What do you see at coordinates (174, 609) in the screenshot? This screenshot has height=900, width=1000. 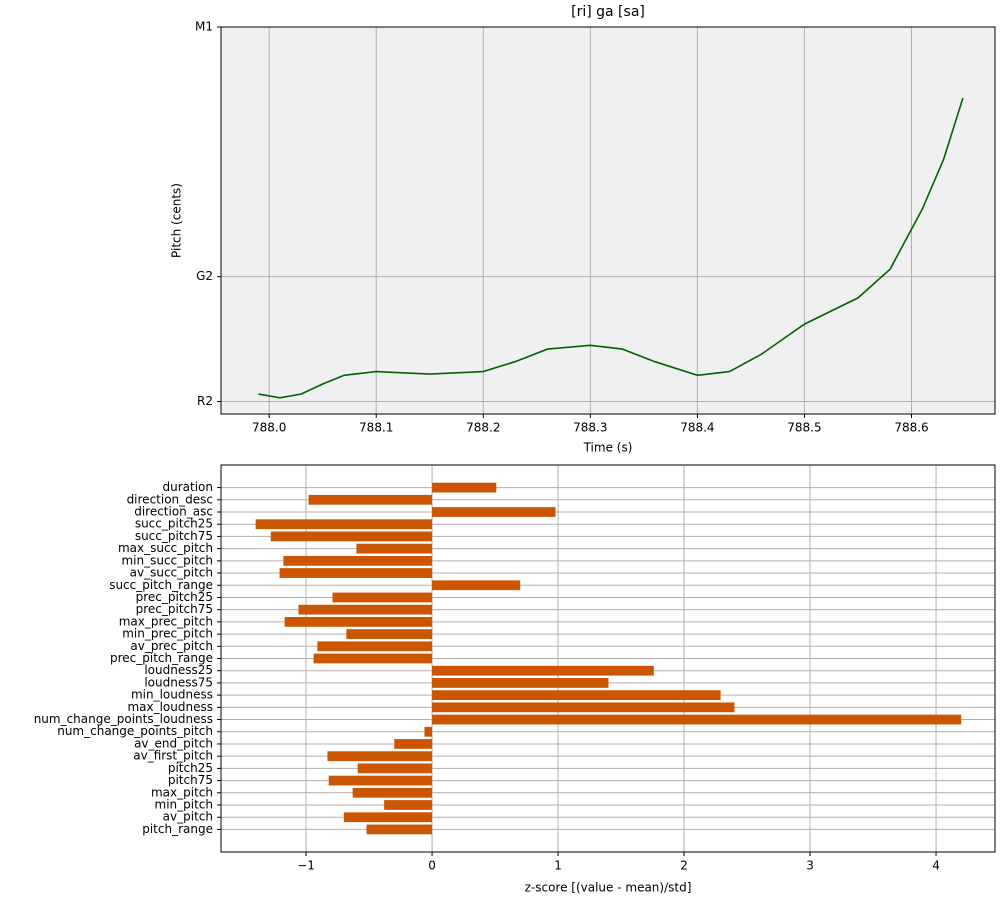 I see `y-tick-label: prec_pitch75` at bounding box center [174, 609].